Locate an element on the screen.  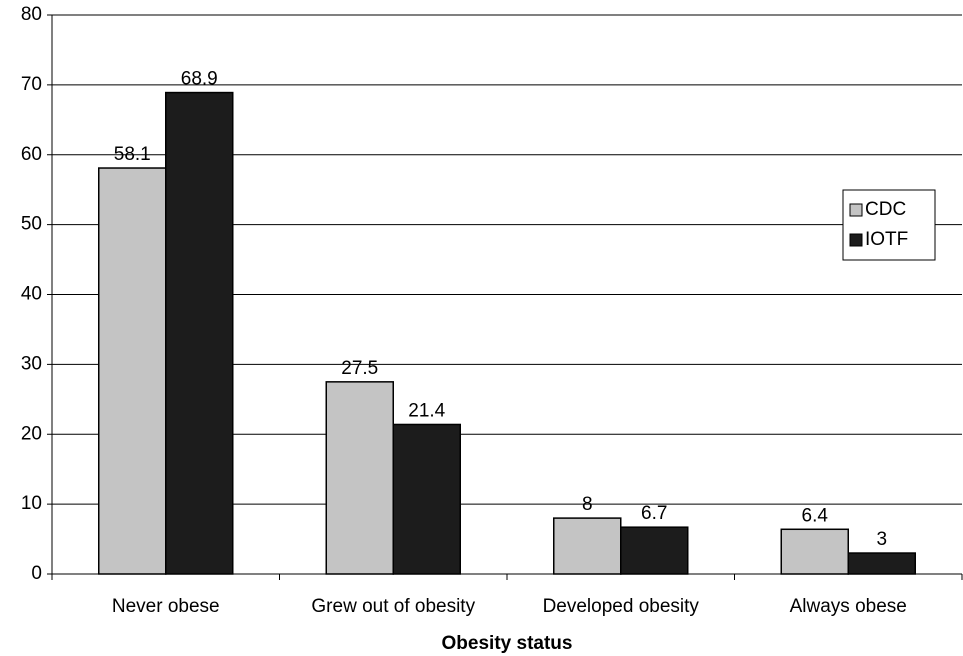
data-label: 6.7 is located at coordinates (654, 513).